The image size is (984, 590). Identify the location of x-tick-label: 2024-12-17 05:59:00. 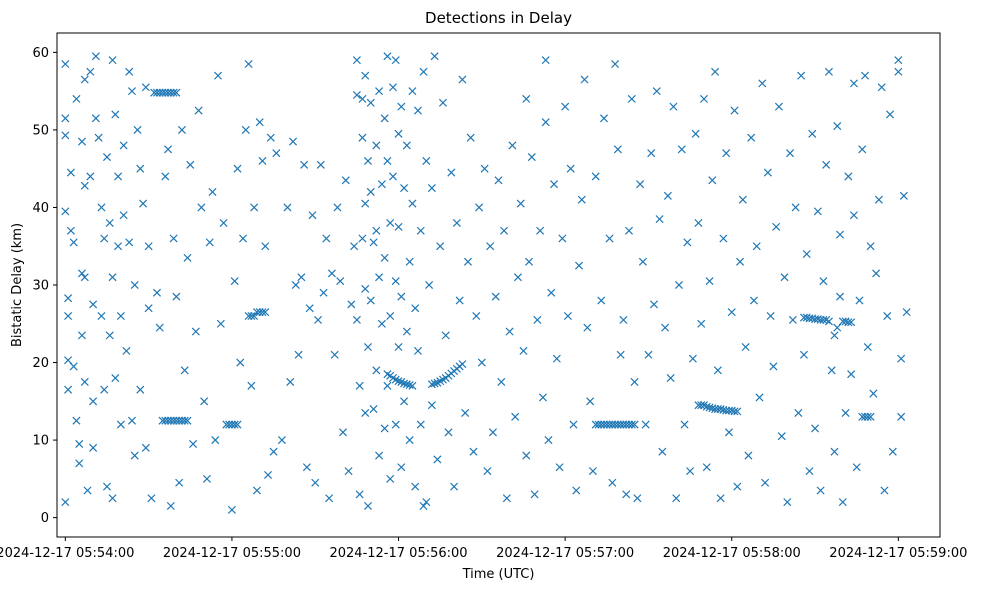
(898, 553).